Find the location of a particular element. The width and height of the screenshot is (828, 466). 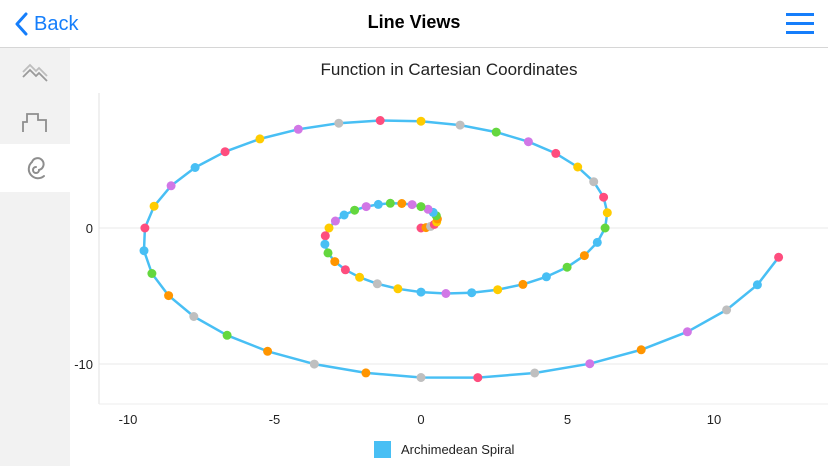

chart-legend: Archimedean Spiral is located at coordinates (444, 449).